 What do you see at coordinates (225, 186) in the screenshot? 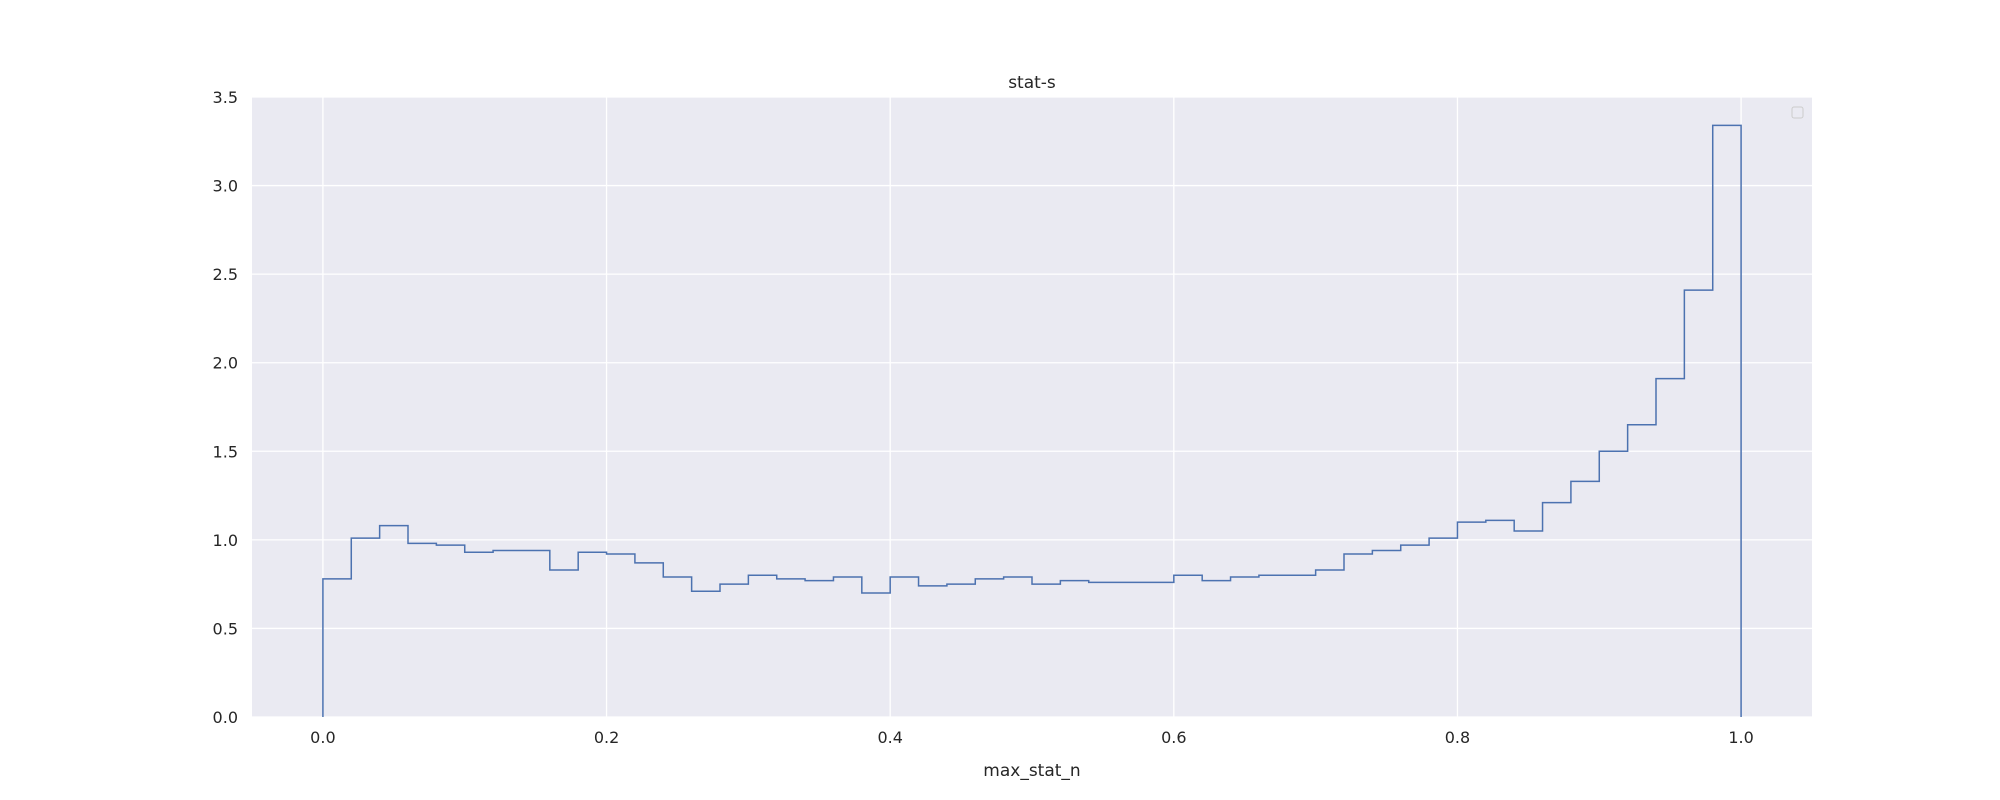
I see `y-tick-label: 3.0` at bounding box center [225, 186].